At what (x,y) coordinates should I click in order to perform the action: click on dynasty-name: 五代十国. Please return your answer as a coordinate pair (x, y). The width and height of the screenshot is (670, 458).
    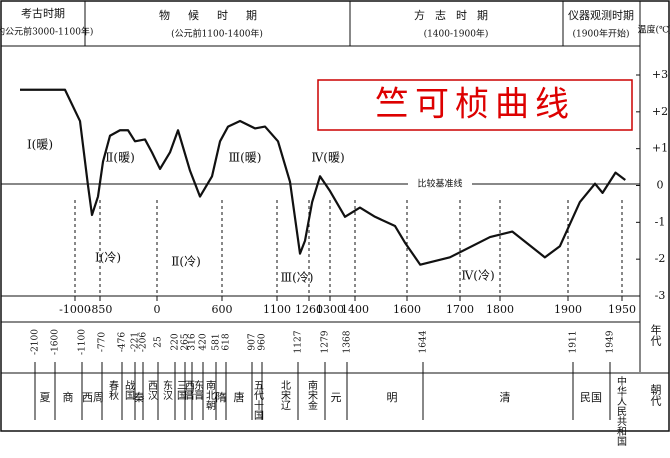
    Looking at the image, I should click on (258, 400).